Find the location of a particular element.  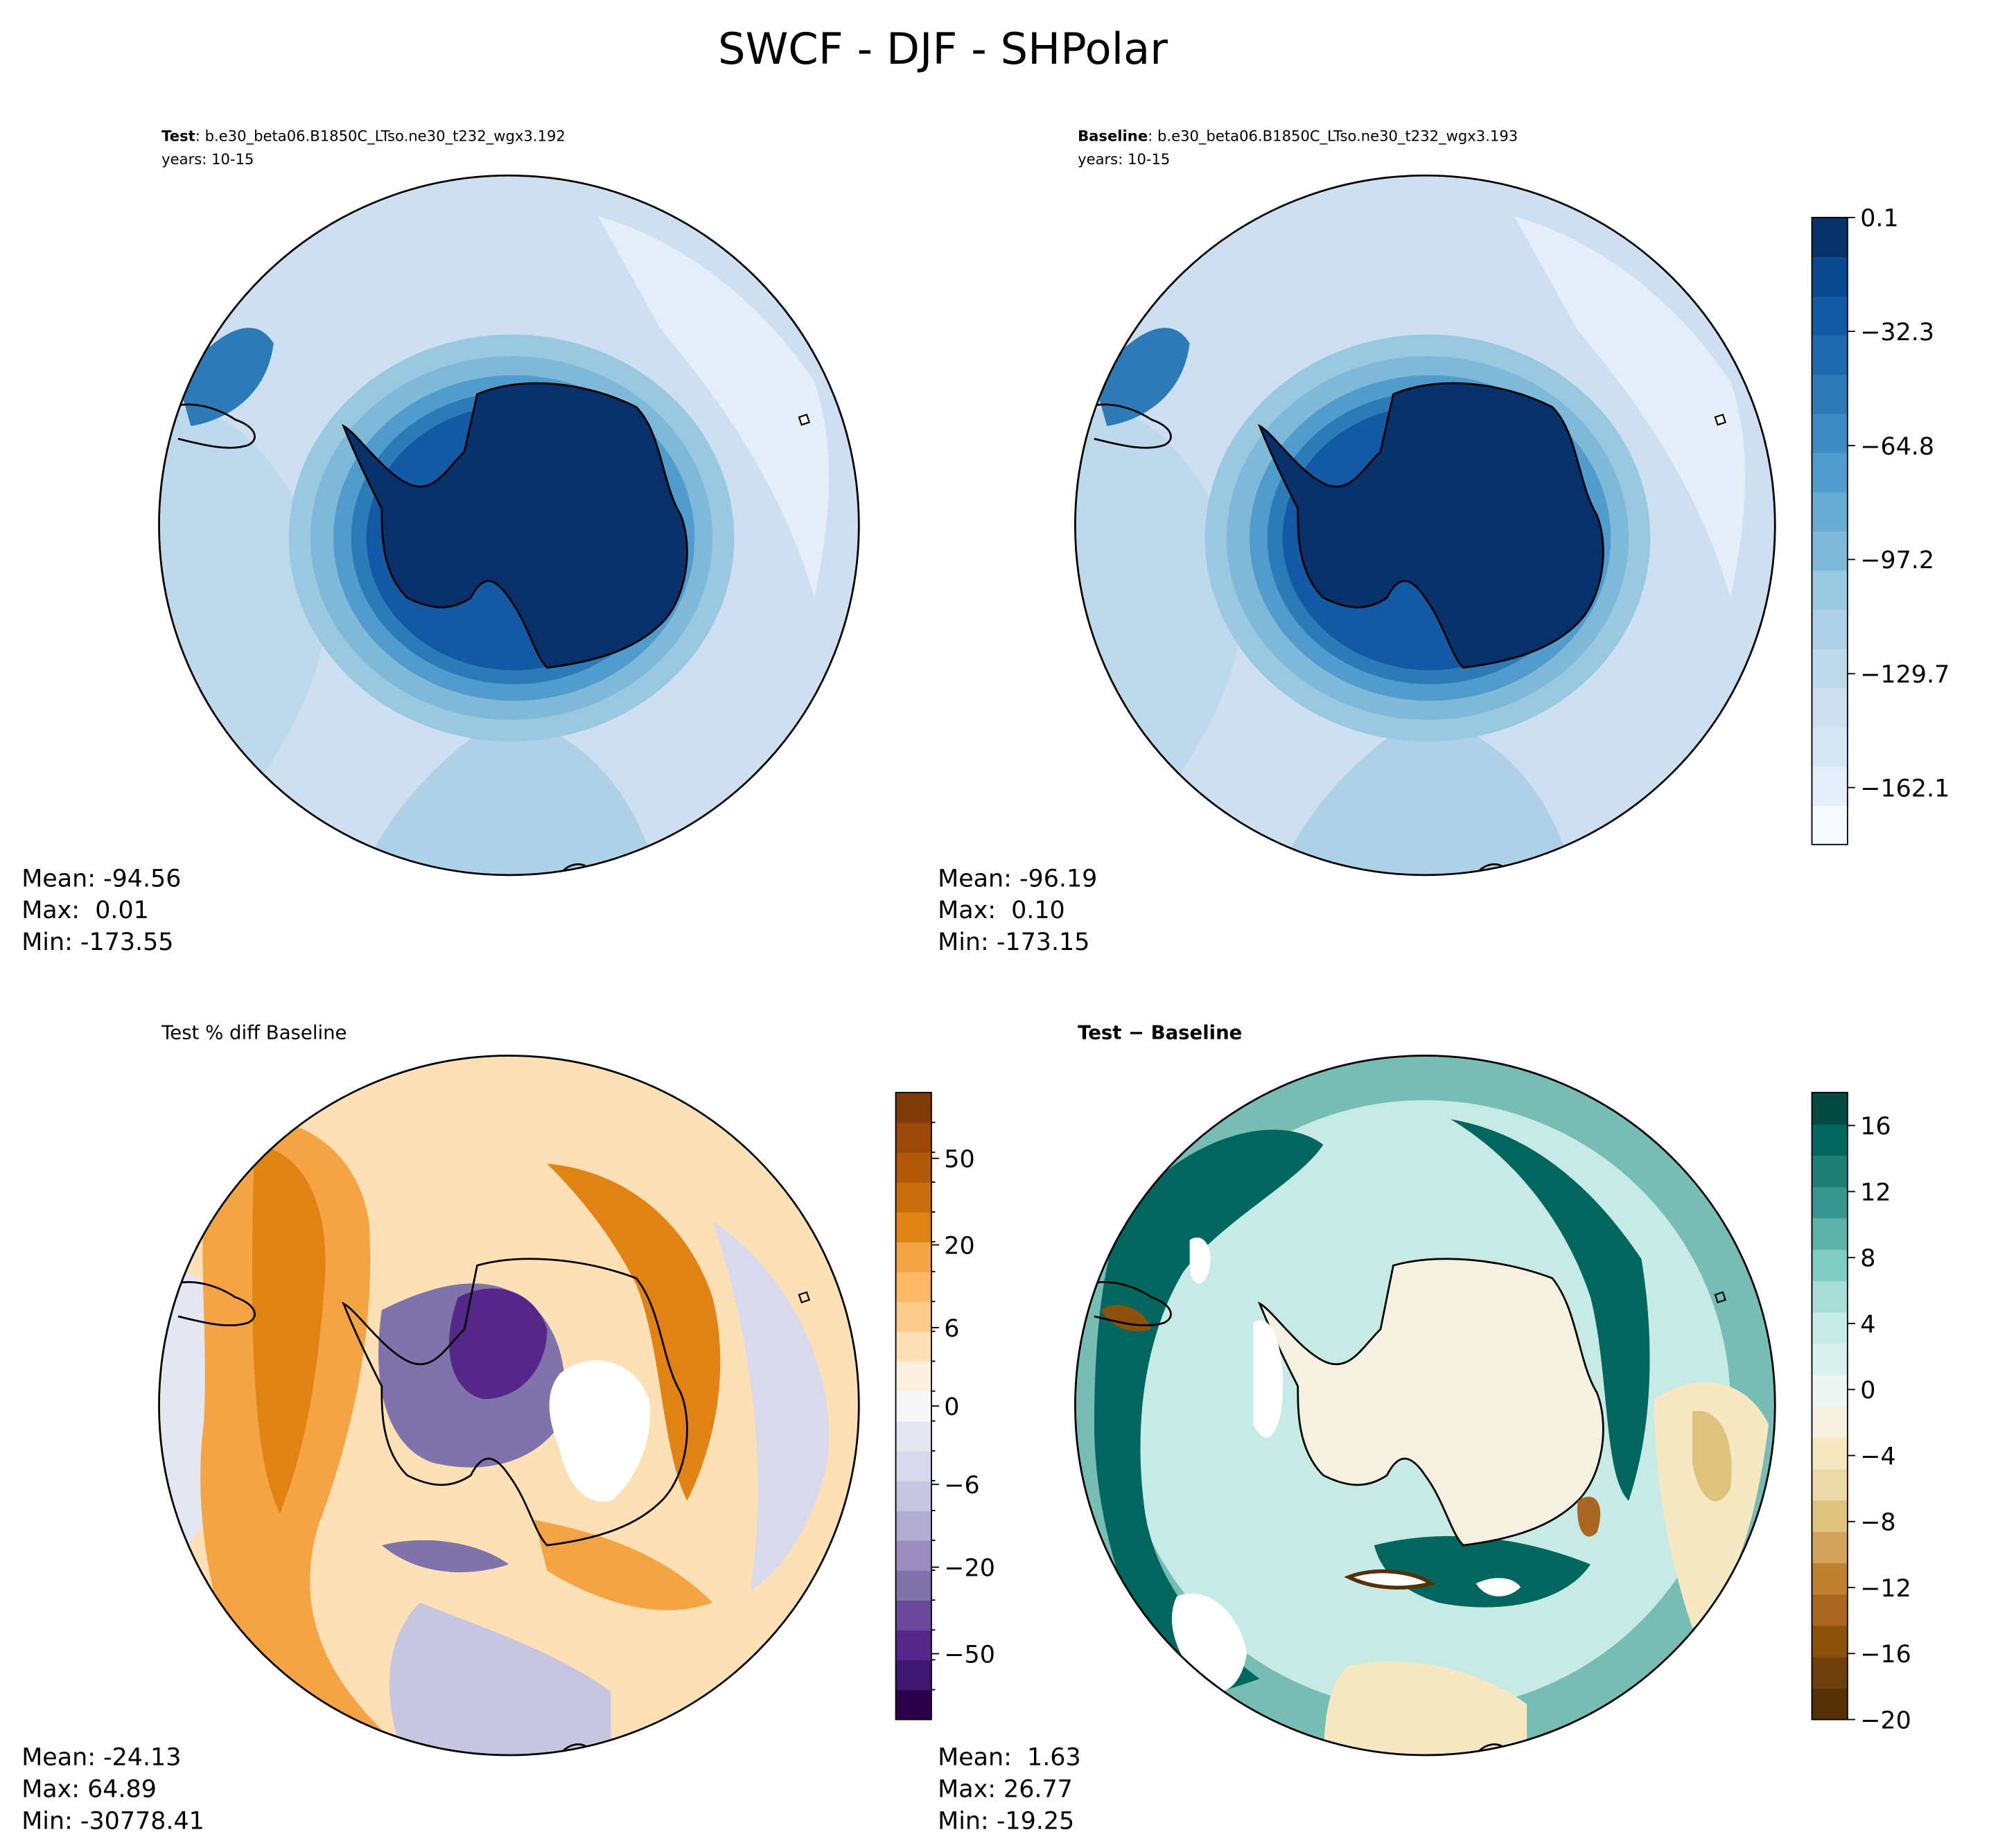

panel-percent-diff-stat-max: Max: 64.89 is located at coordinates (89, 1790).